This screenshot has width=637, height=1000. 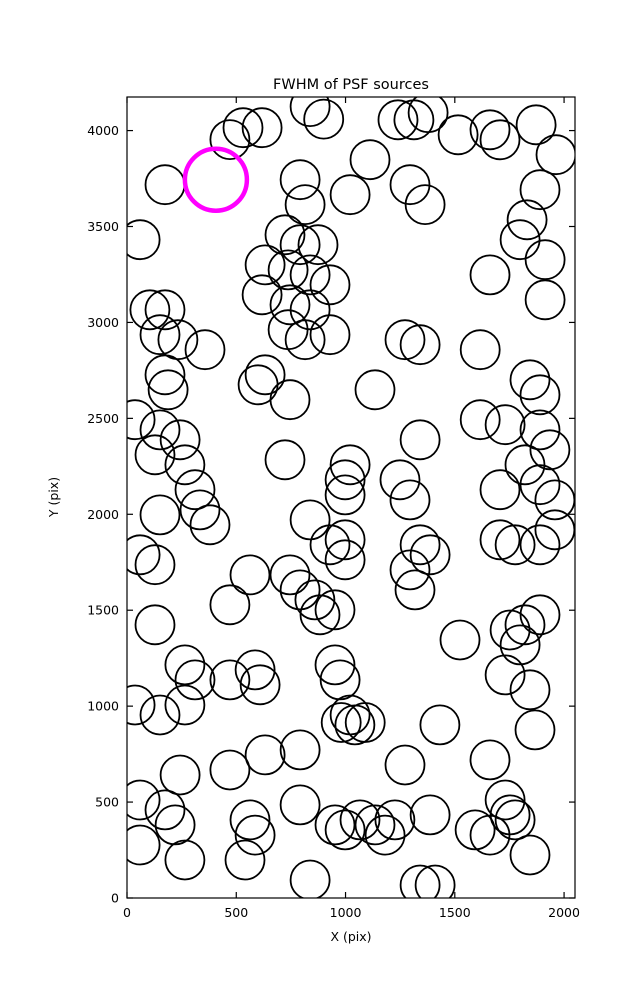 What do you see at coordinates (103, 226) in the screenshot?
I see `y-tick-label: 3500` at bounding box center [103, 226].